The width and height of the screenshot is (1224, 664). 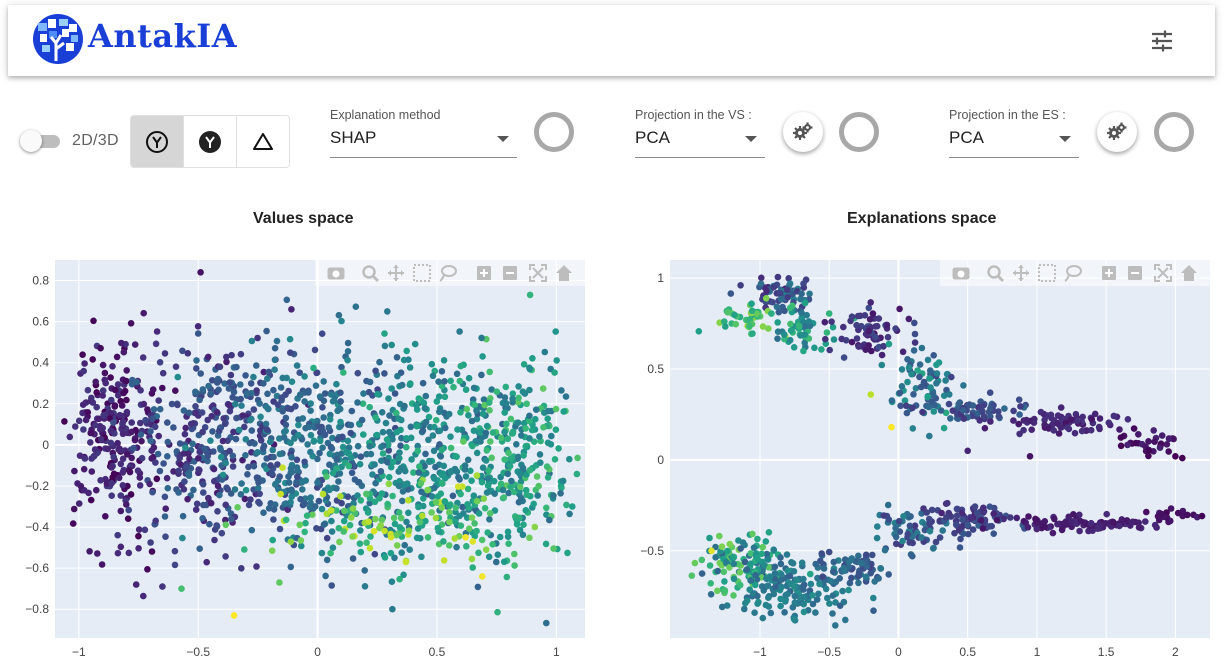 What do you see at coordinates (209, 141) in the screenshot?
I see `color-y-hat-button` at bounding box center [209, 141].